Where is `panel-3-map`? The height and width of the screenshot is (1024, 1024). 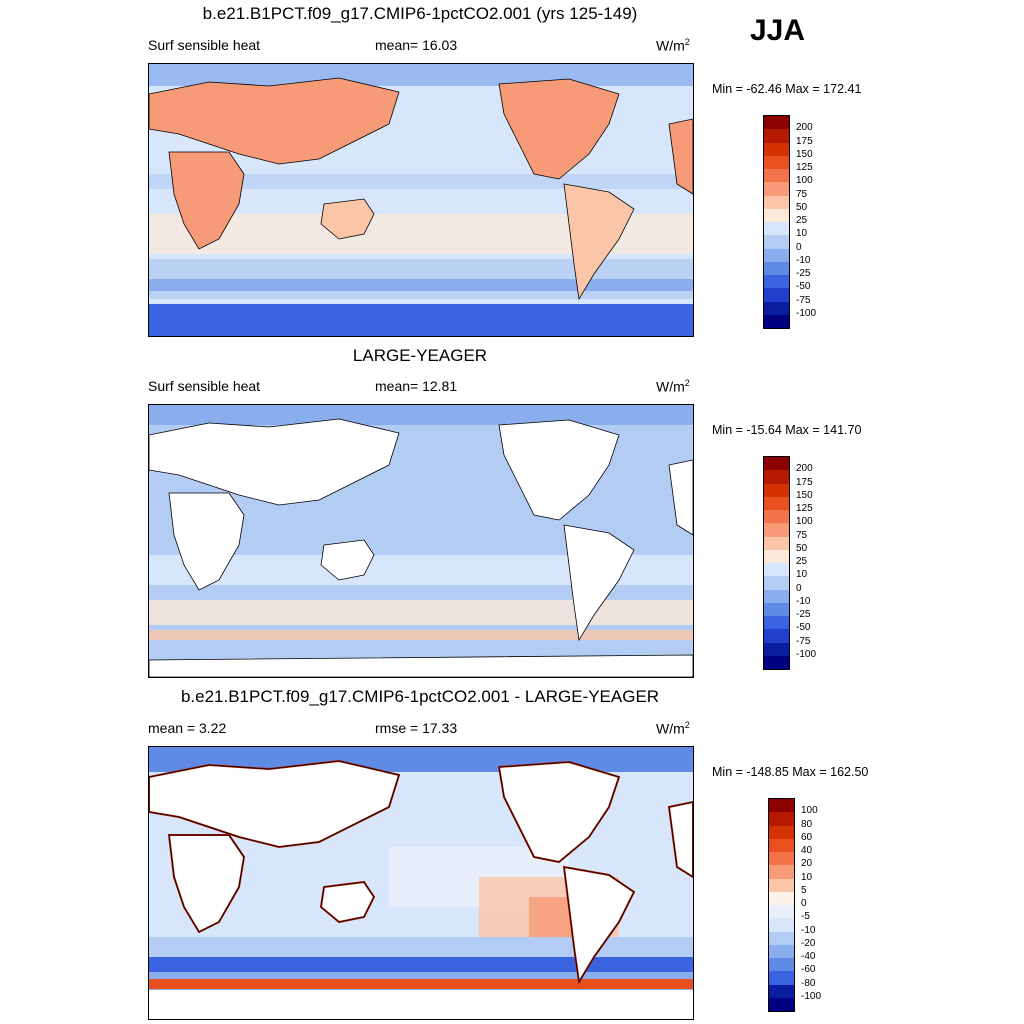 panel-3-map is located at coordinates (421, 883).